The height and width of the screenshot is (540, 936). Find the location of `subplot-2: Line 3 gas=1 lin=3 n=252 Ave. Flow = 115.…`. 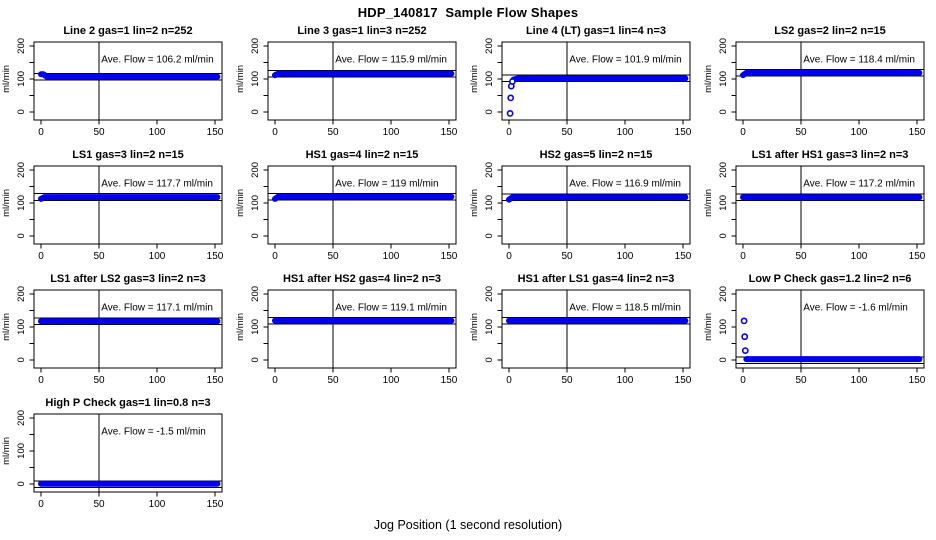

subplot-2: Line 3 gas=1 lin=3 n=252 Ave. Flow = 115.… is located at coordinates (346, 81).